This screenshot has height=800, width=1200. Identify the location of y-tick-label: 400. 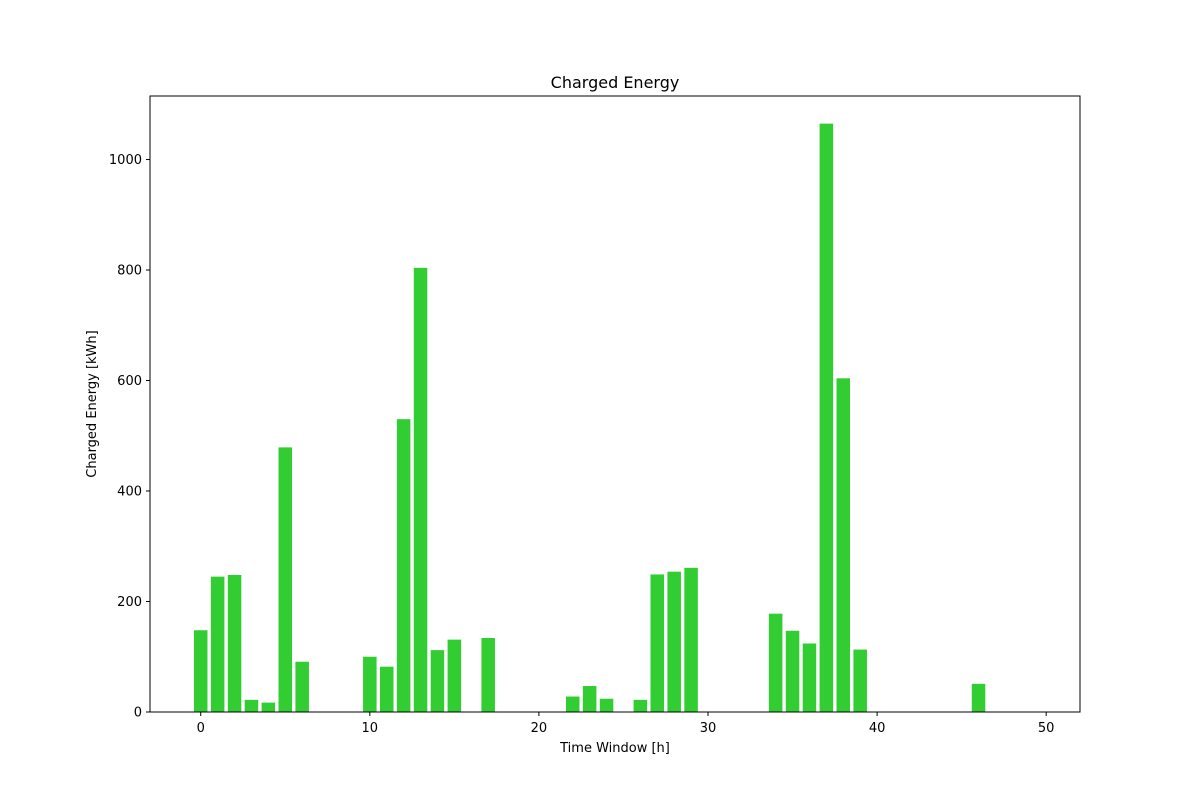
(129, 492).